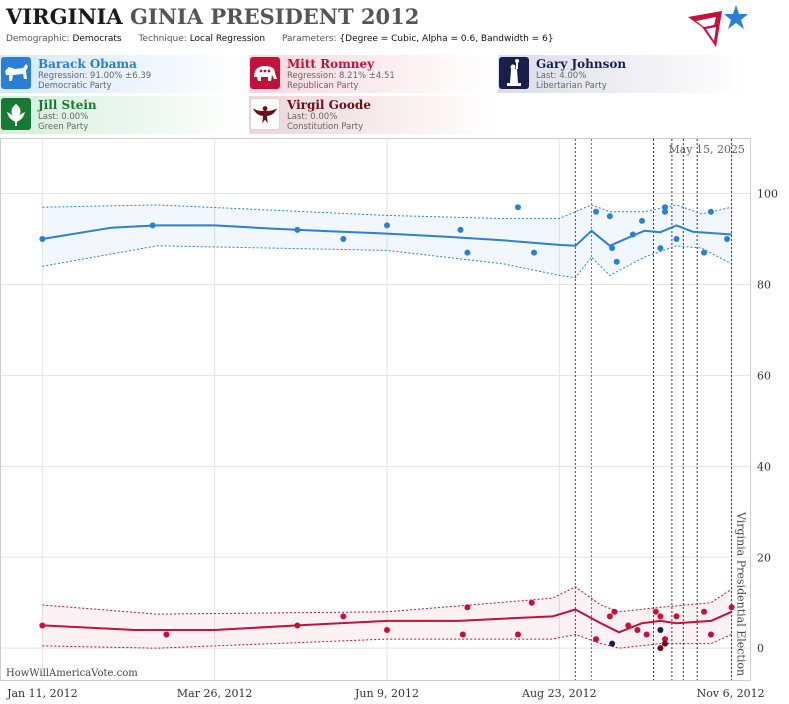 The height and width of the screenshot is (704, 789). What do you see at coordinates (63, 127) in the screenshot?
I see `candidate-party: Green Party` at bounding box center [63, 127].